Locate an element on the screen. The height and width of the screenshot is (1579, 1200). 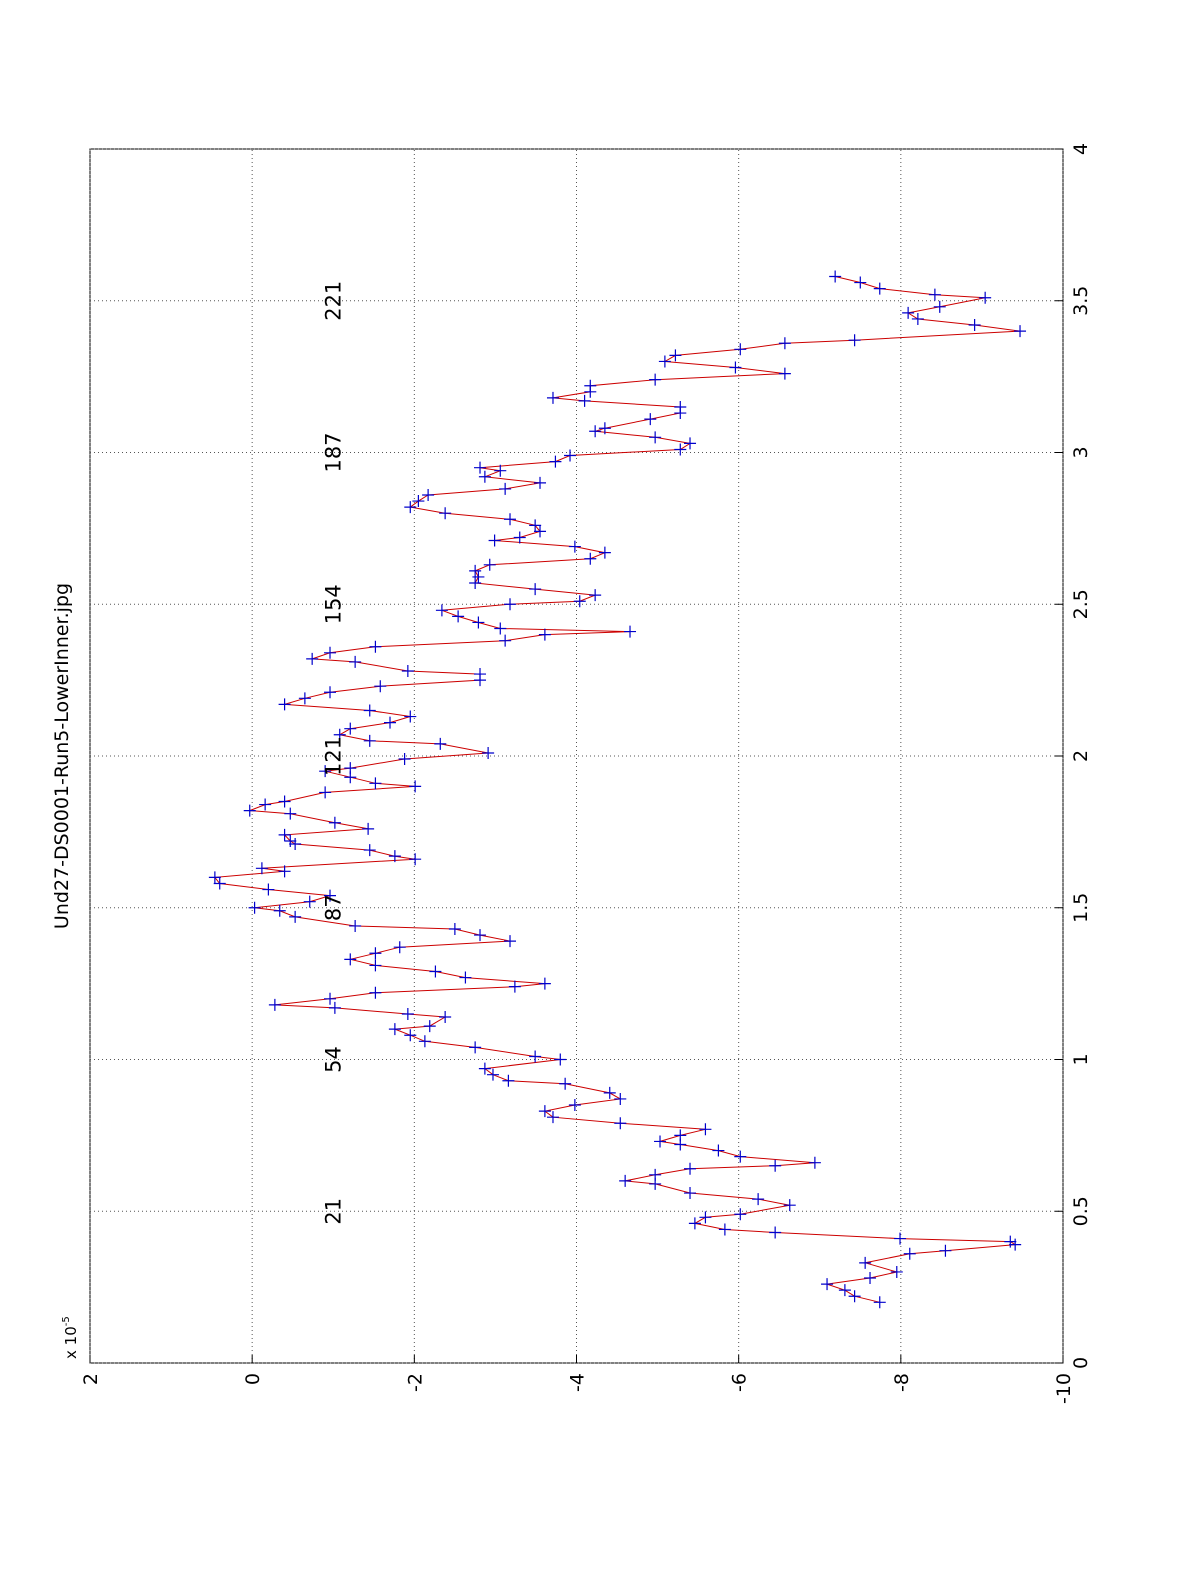
x-tick-label: 1 is located at coordinates (1081, 1059).